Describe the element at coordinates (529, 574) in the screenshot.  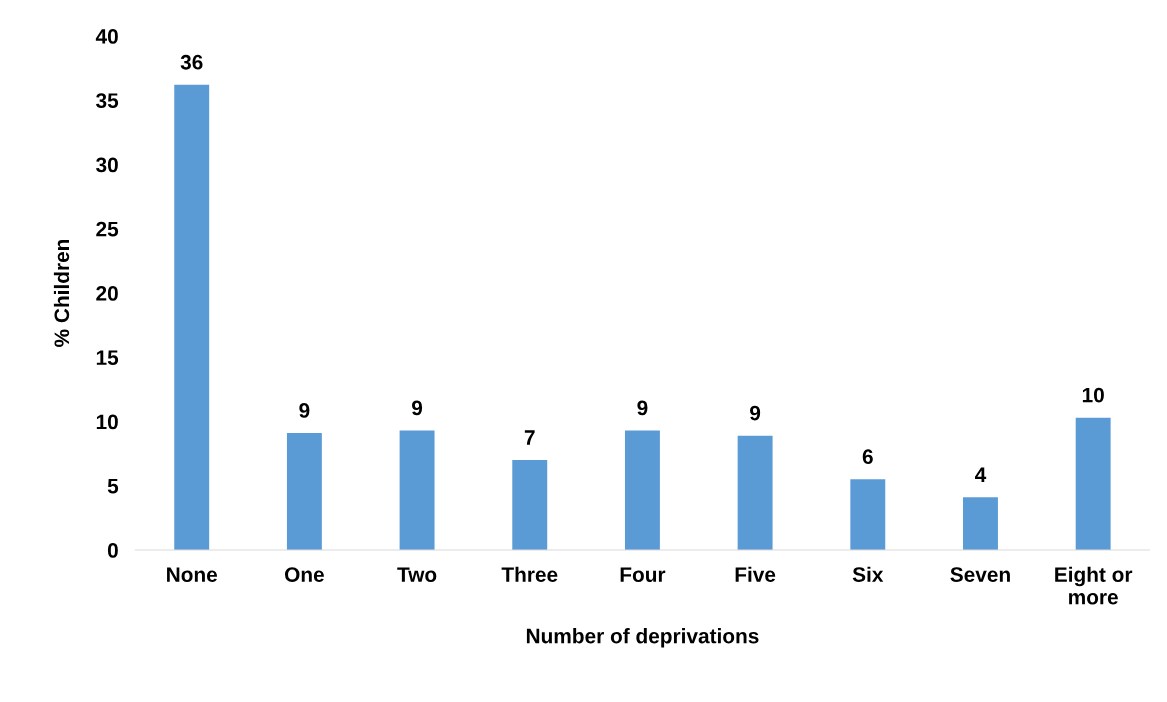
I see `x-tick-label: Three` at that location.